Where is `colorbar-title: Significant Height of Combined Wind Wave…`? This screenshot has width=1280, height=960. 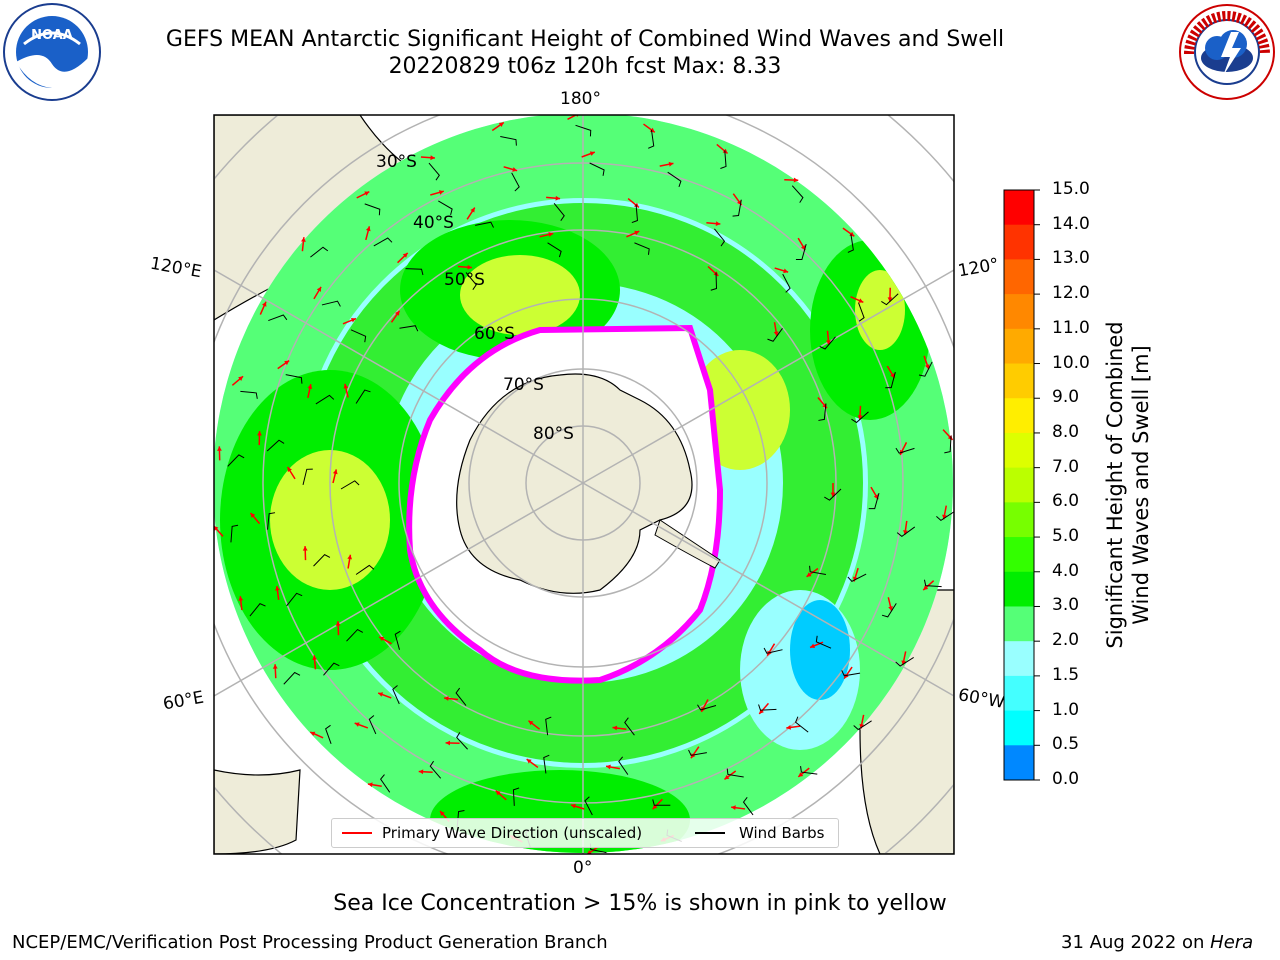 colorbar-title: Significant Height of Combined Wind Wave… is located at coordinates (1128, 484).